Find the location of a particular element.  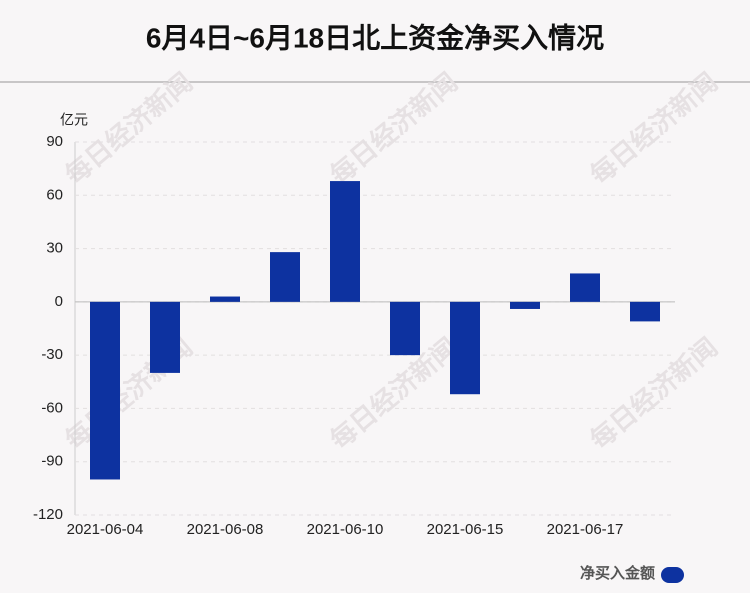

x-tick-label: 2021-06-04 is located at coordinates (105, 529).